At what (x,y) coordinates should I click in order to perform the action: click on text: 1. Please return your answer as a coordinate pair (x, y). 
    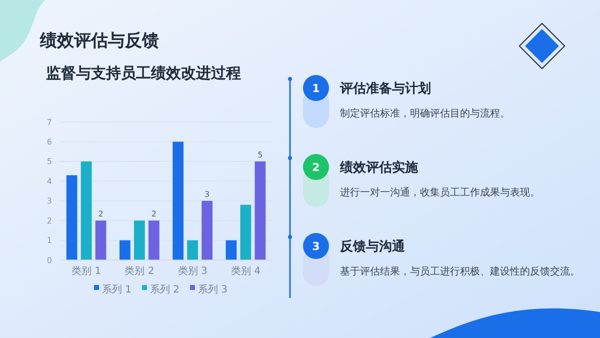
    Looking at the image, I should click on (316, 88).